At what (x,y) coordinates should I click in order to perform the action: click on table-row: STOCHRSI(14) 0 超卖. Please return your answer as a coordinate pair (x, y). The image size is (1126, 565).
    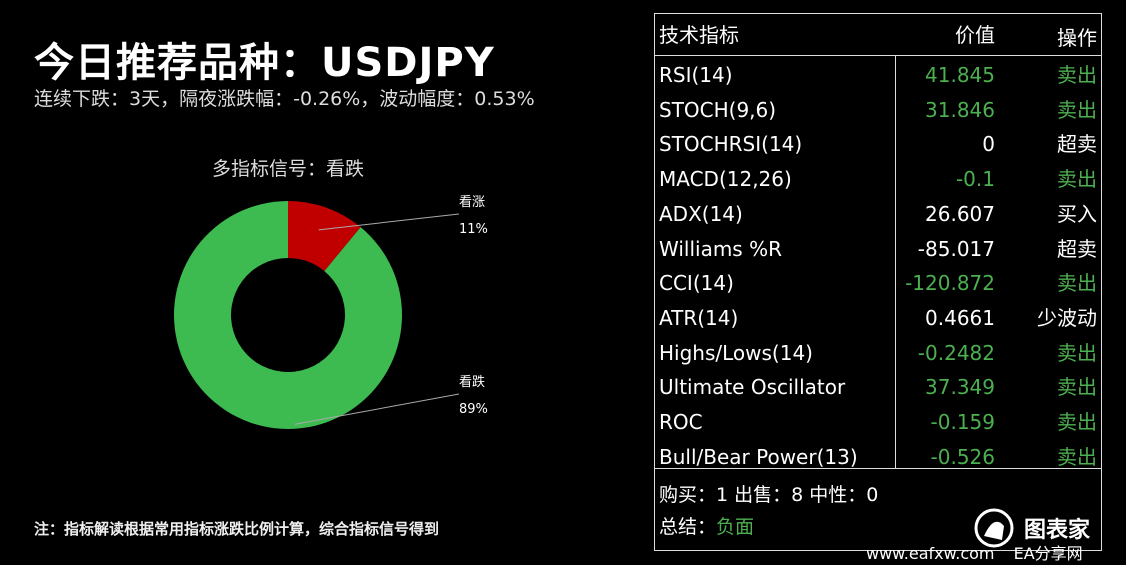
    Looking at the image, I should click on (878, 144).